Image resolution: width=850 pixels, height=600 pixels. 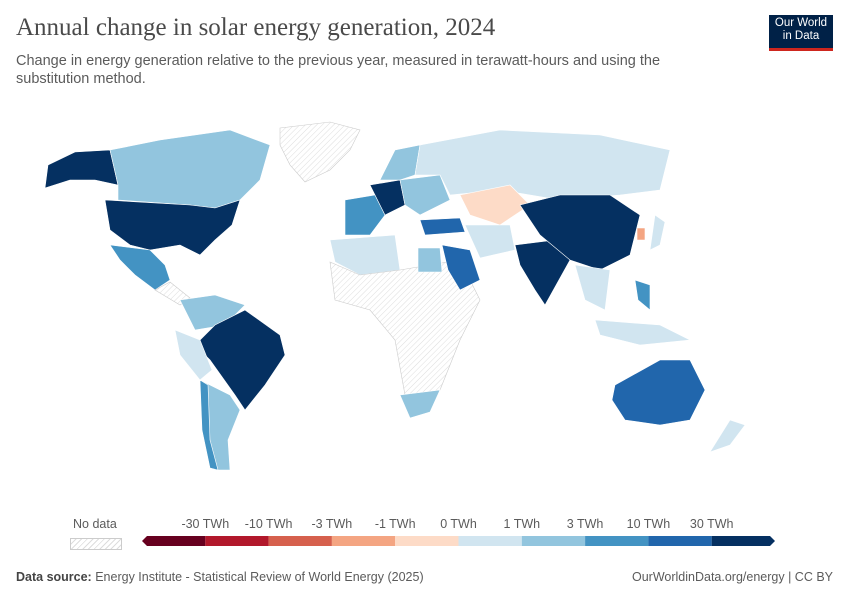 What do you see at coordinates (190, 169) in the screenshot?
I see `canada` at bounding box center [190, 169].